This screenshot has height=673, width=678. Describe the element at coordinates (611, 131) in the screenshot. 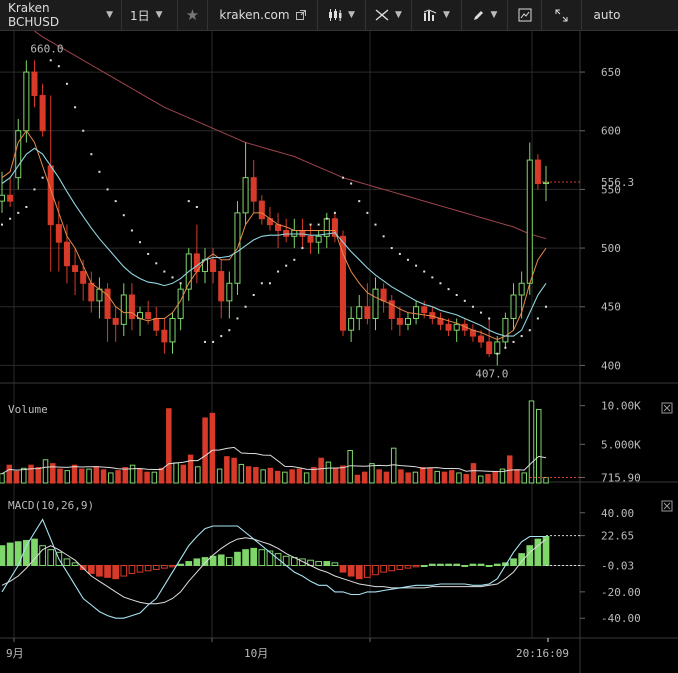

I see `price-tick-label: 600` at that location.